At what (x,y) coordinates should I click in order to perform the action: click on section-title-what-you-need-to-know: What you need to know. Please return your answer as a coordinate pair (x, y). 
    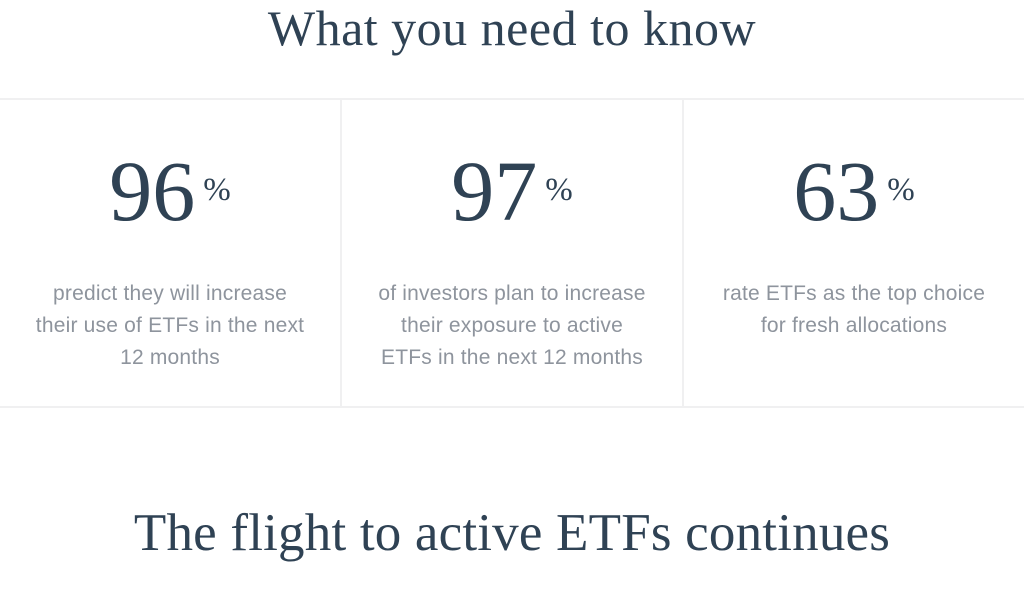
    Looking at the image, I should click on (512, 28).